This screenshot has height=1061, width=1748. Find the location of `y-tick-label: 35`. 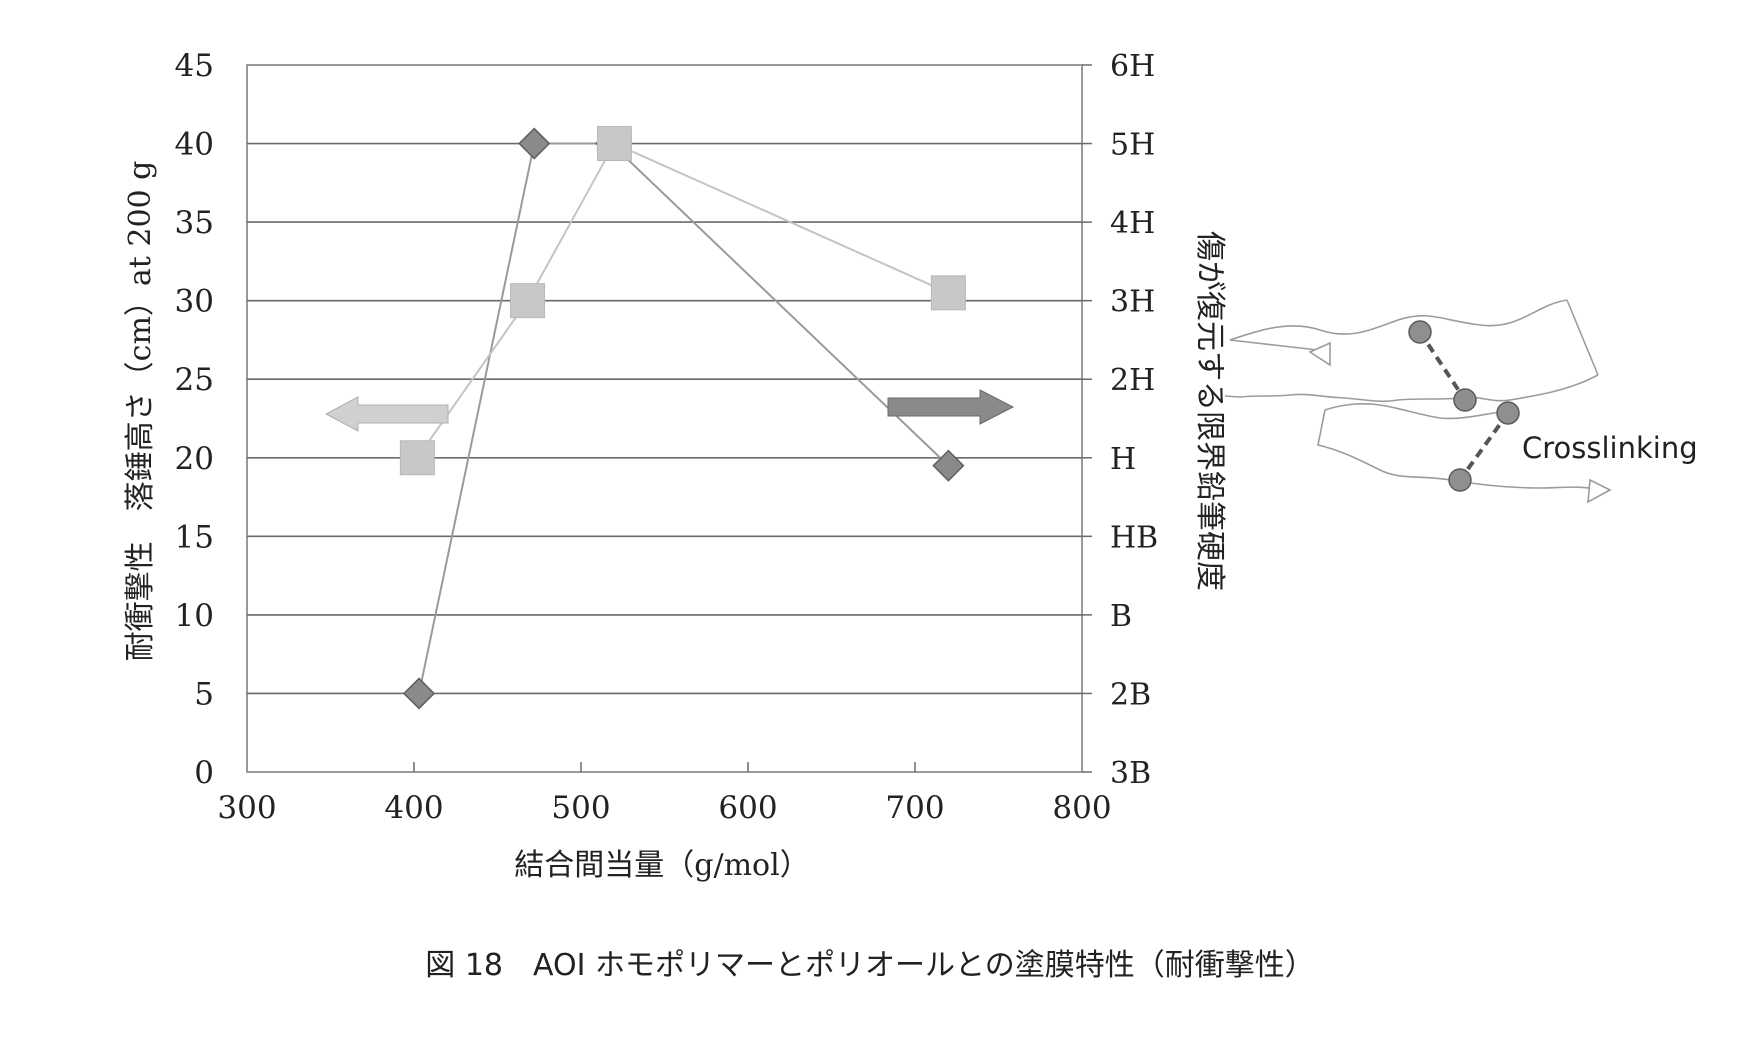

y-tick-label: 35 is located at coordinates (194, 223).